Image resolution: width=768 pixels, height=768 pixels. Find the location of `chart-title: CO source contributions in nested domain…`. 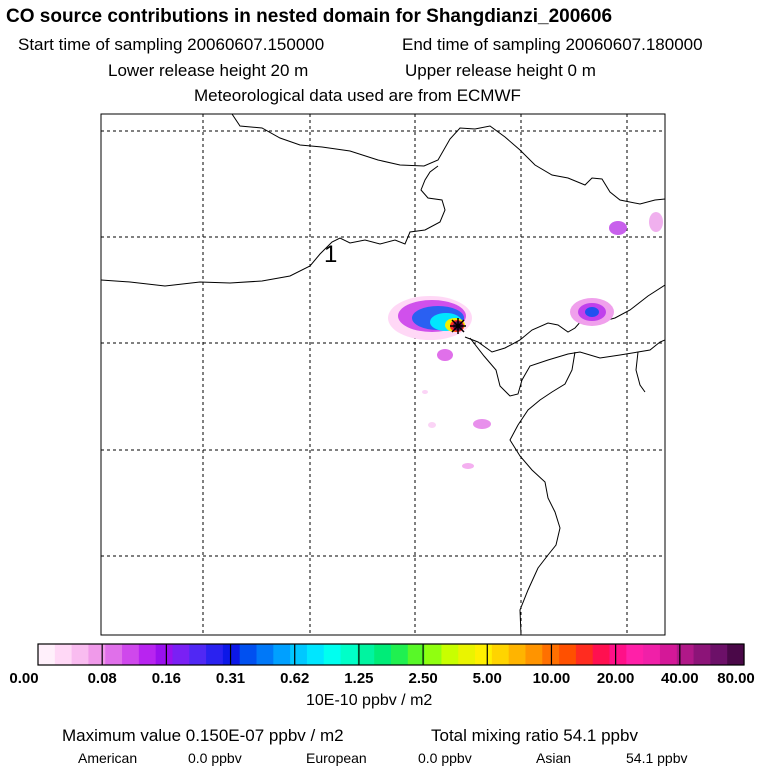

chart-title: CO source contributions in nested domain… is located at coordinates (309, 16).